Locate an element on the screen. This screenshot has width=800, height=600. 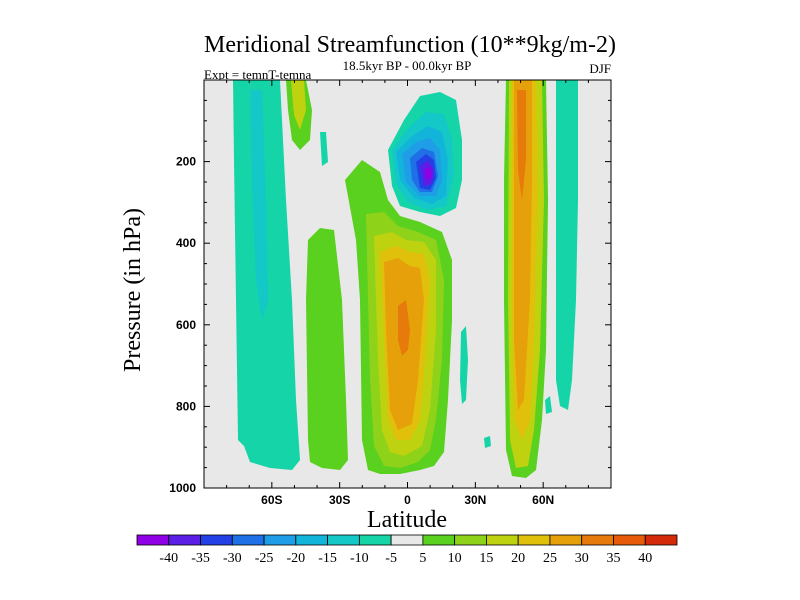
colorbar-label: -30 is located at coordinates (232, 558).